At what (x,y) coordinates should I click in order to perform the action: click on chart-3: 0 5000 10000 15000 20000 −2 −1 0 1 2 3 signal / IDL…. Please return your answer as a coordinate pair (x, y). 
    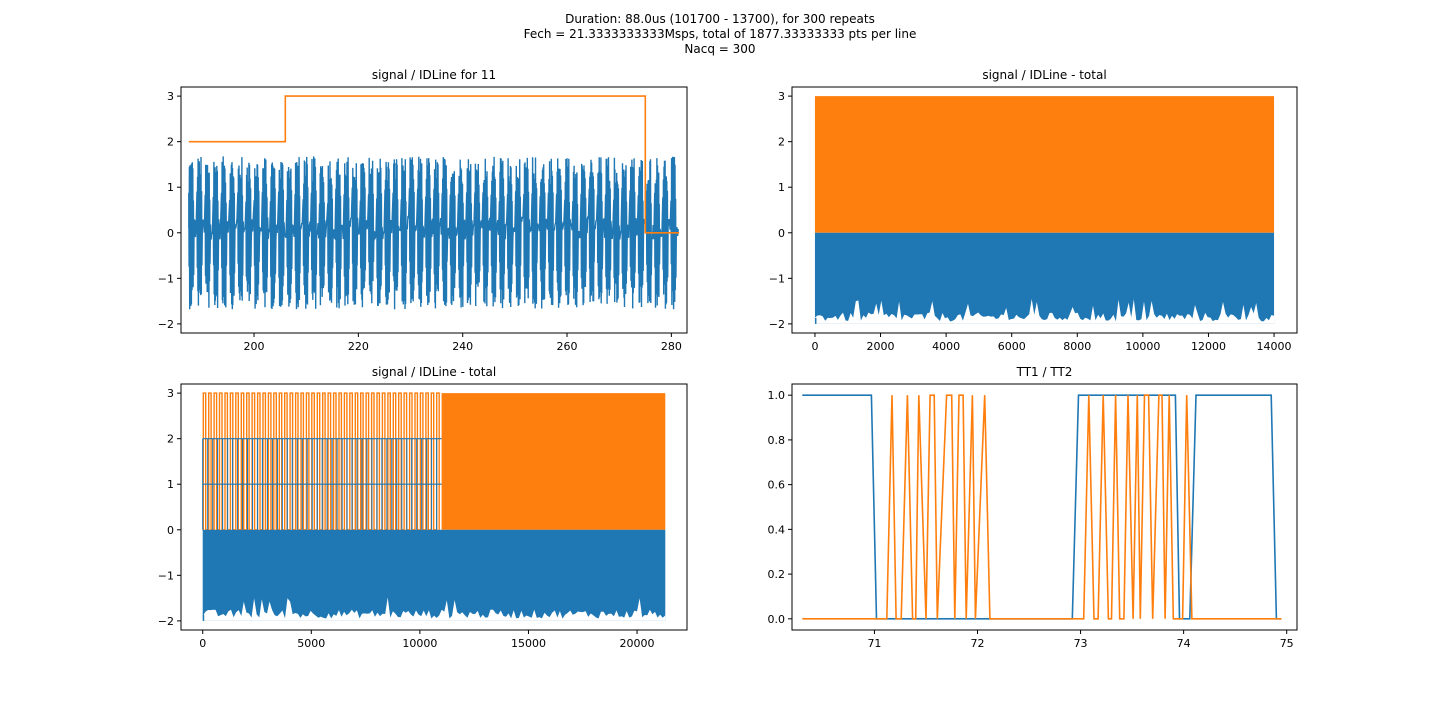
    Looking at the image, I should click on (423, 507).